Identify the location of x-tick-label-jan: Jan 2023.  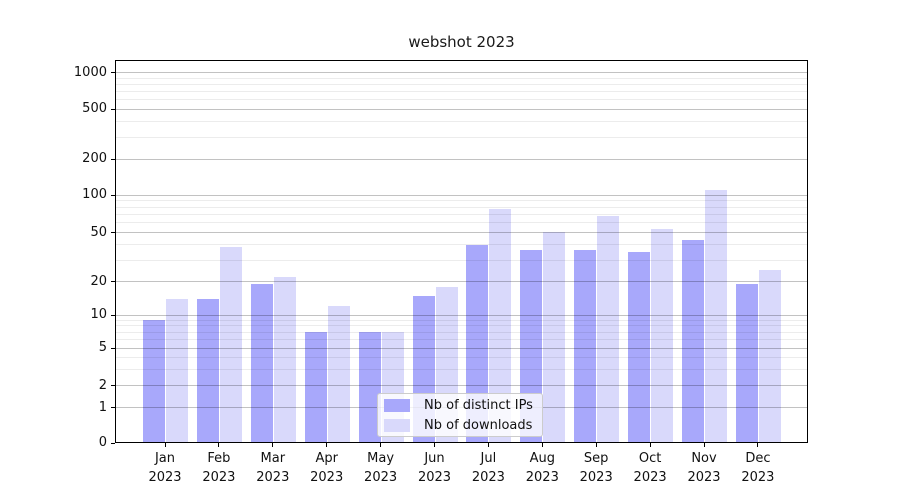
(165, 468).